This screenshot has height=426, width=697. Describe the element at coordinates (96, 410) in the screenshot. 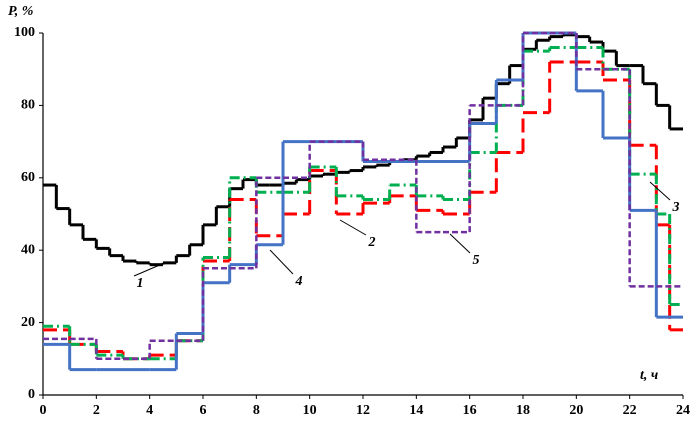

I see `x-tick-label: 2` at that location.